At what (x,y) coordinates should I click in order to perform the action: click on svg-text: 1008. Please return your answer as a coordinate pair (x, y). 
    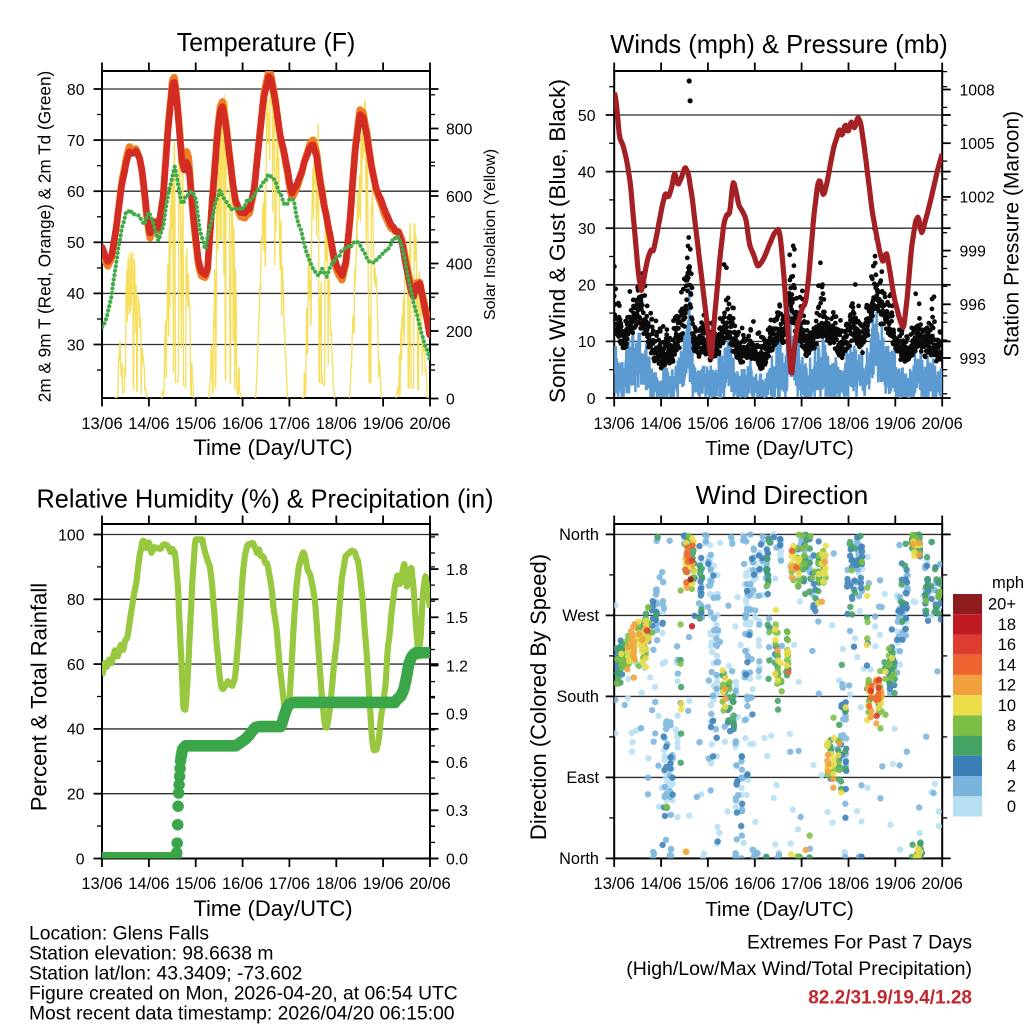
    Looking at the image, I should click on (977, 90).